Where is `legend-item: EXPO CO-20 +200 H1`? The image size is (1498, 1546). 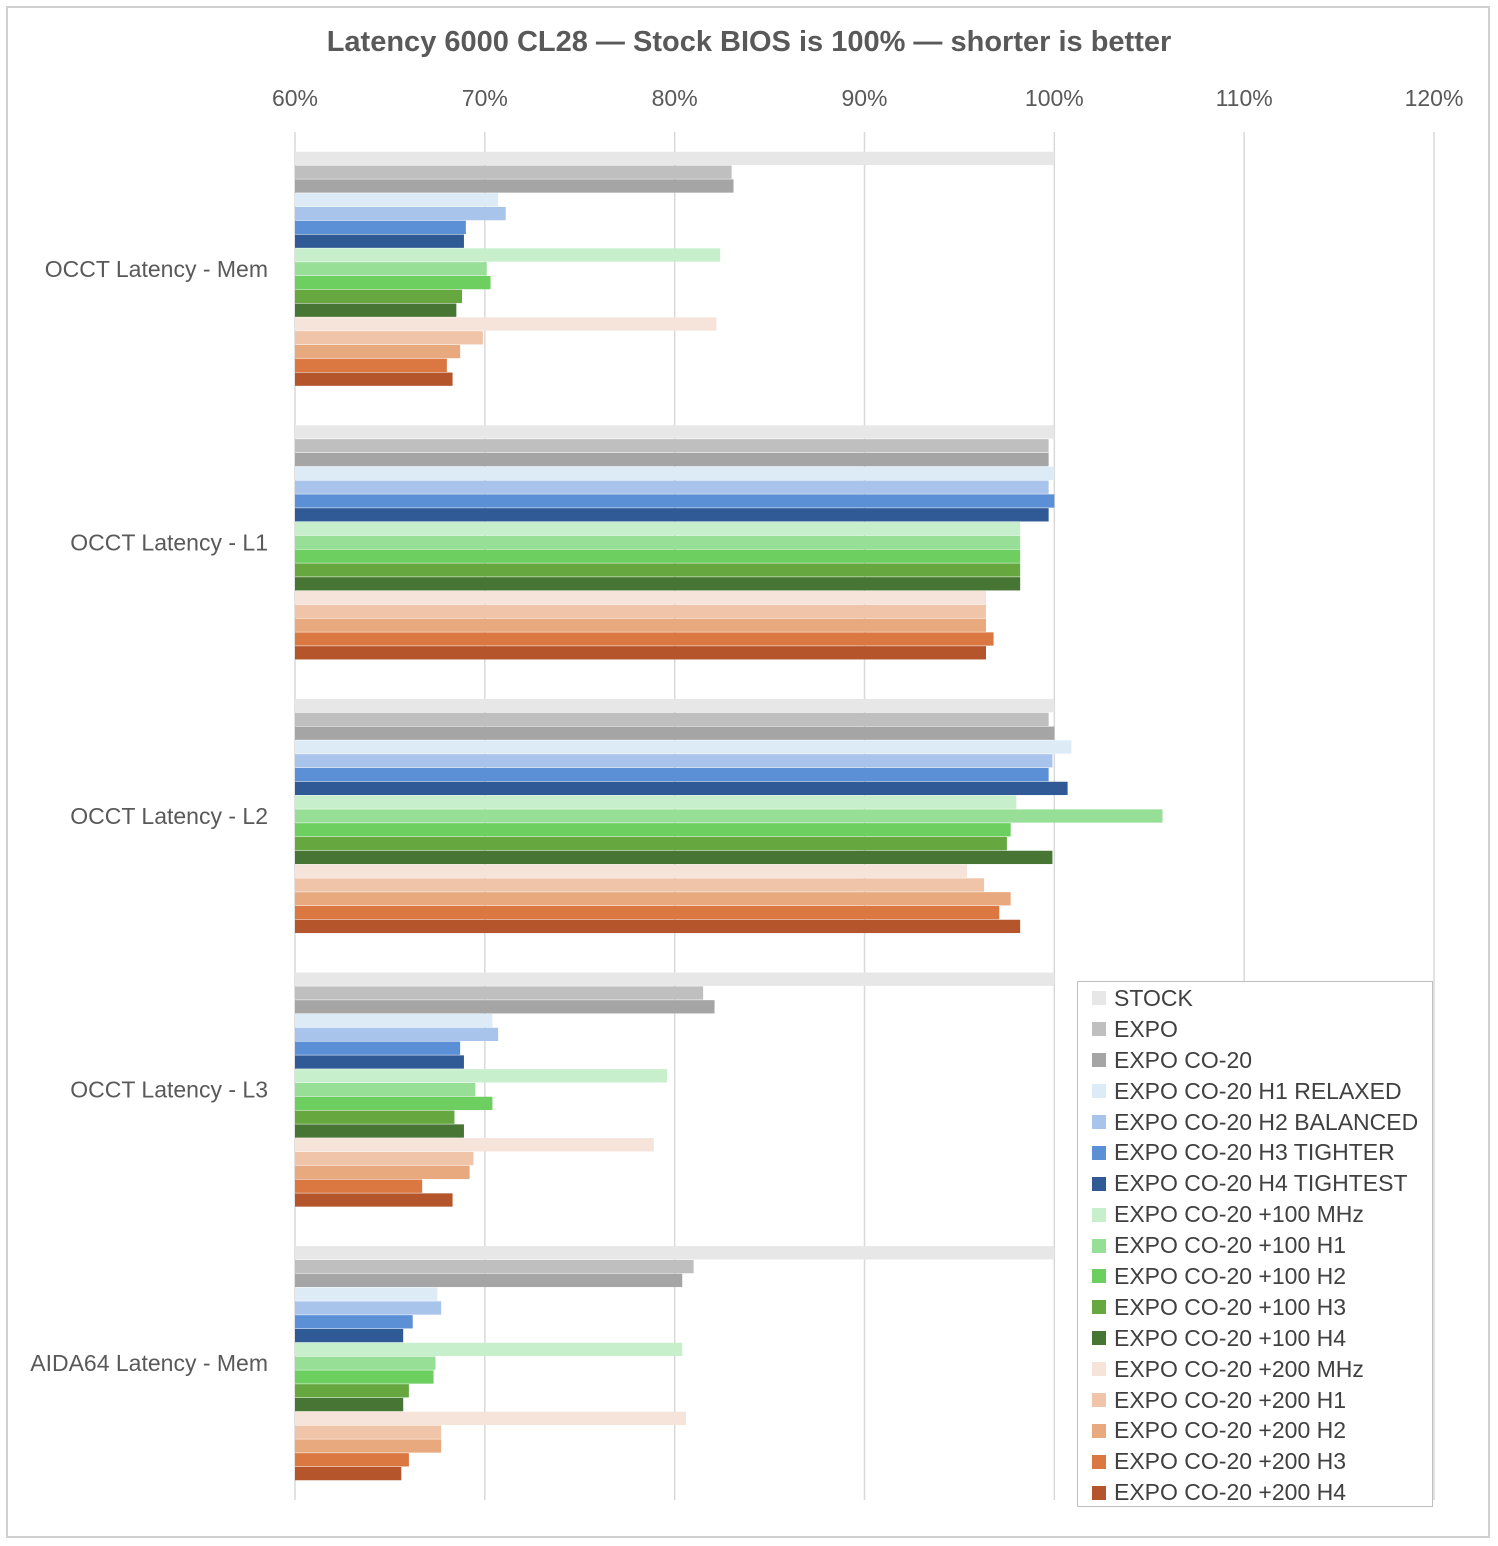
legend-item: EXPO CO-20 +200 H1 is located at coordinates (1255, 1400).